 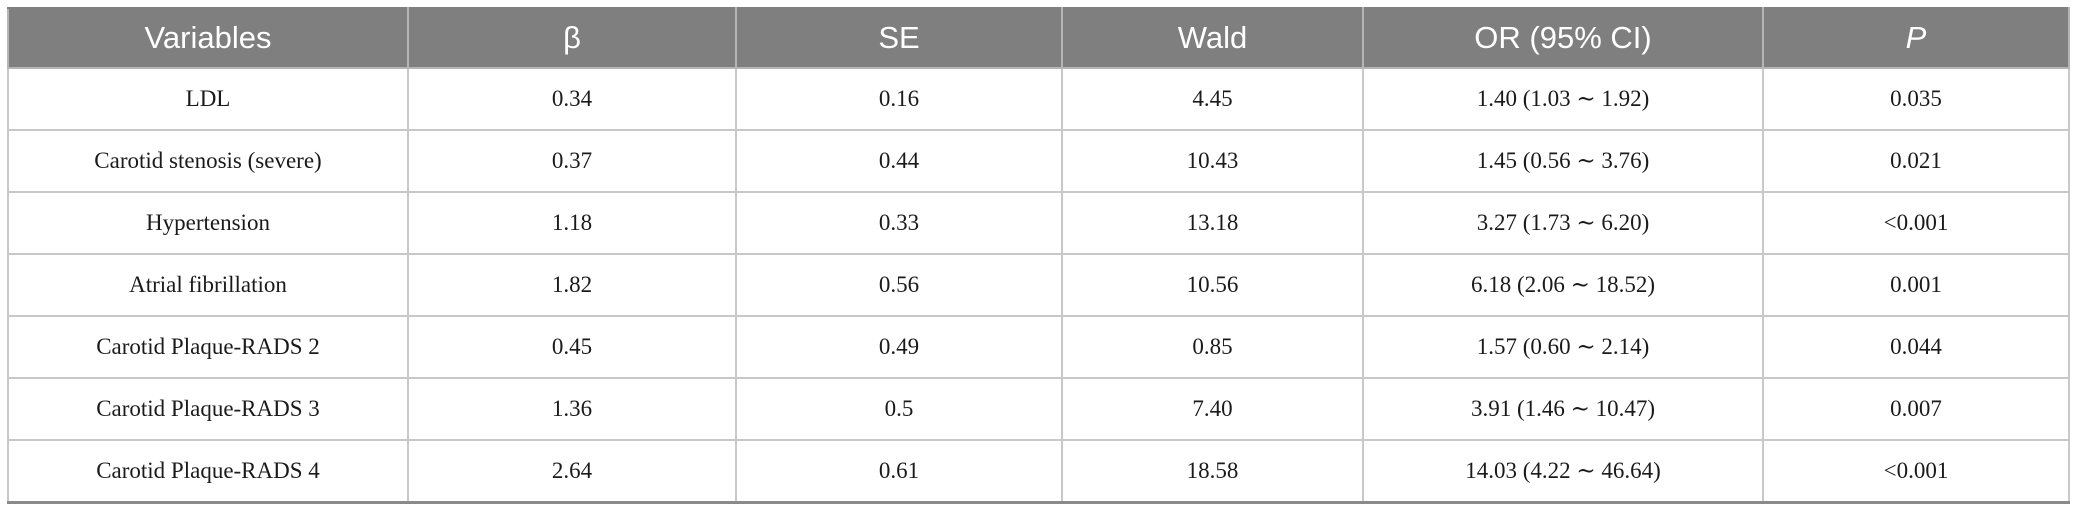 I want to click on cell-beta: 1.18, so click(x=572, y=223).